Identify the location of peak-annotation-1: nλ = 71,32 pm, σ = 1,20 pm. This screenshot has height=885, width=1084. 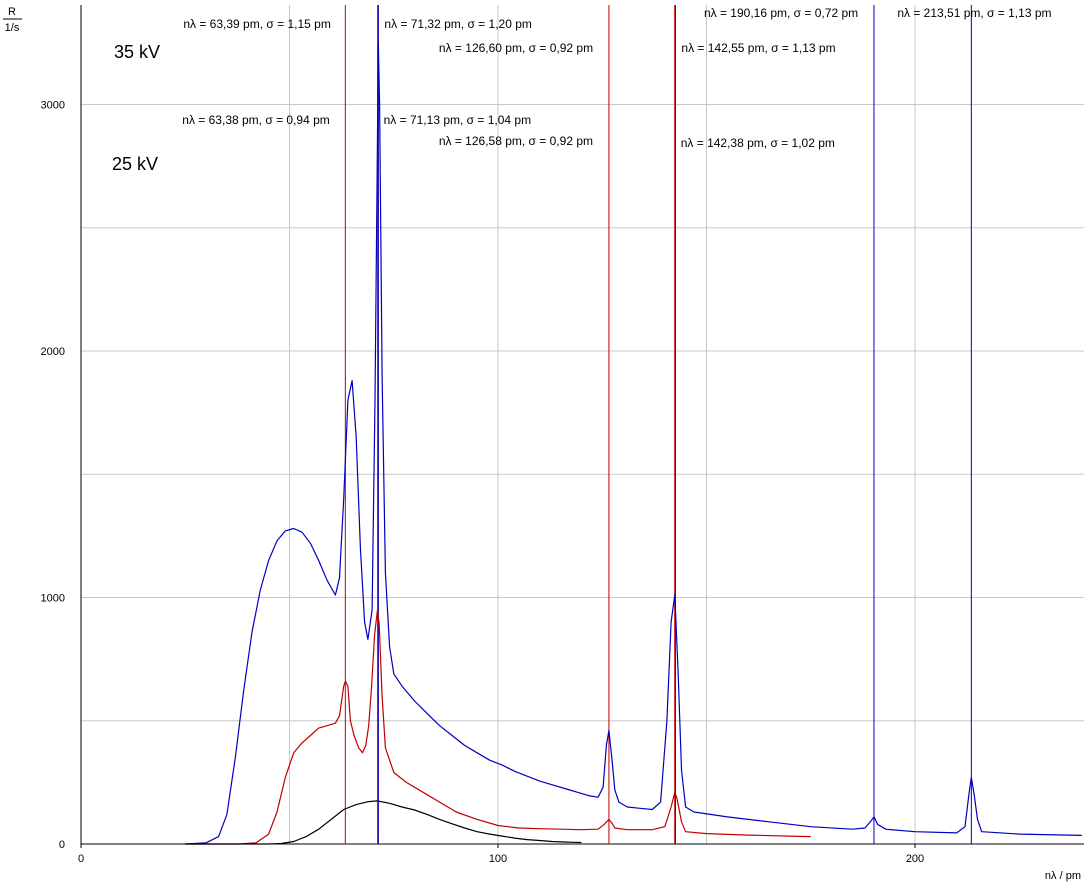
(458, 24).